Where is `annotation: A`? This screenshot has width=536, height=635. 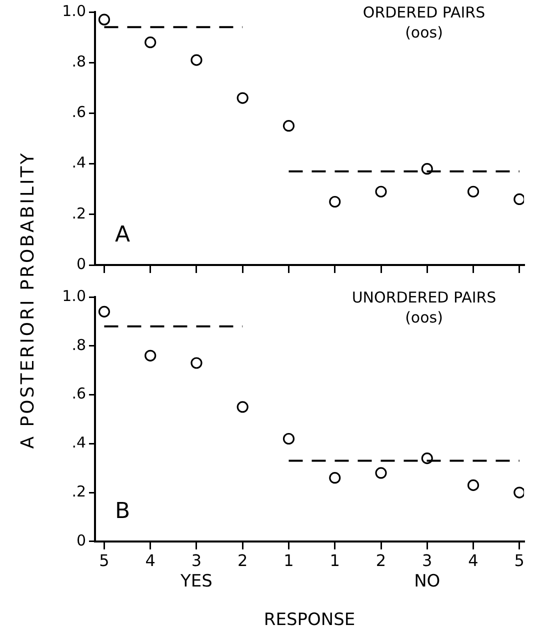 annotation: A is located at coordinates (122, 235).